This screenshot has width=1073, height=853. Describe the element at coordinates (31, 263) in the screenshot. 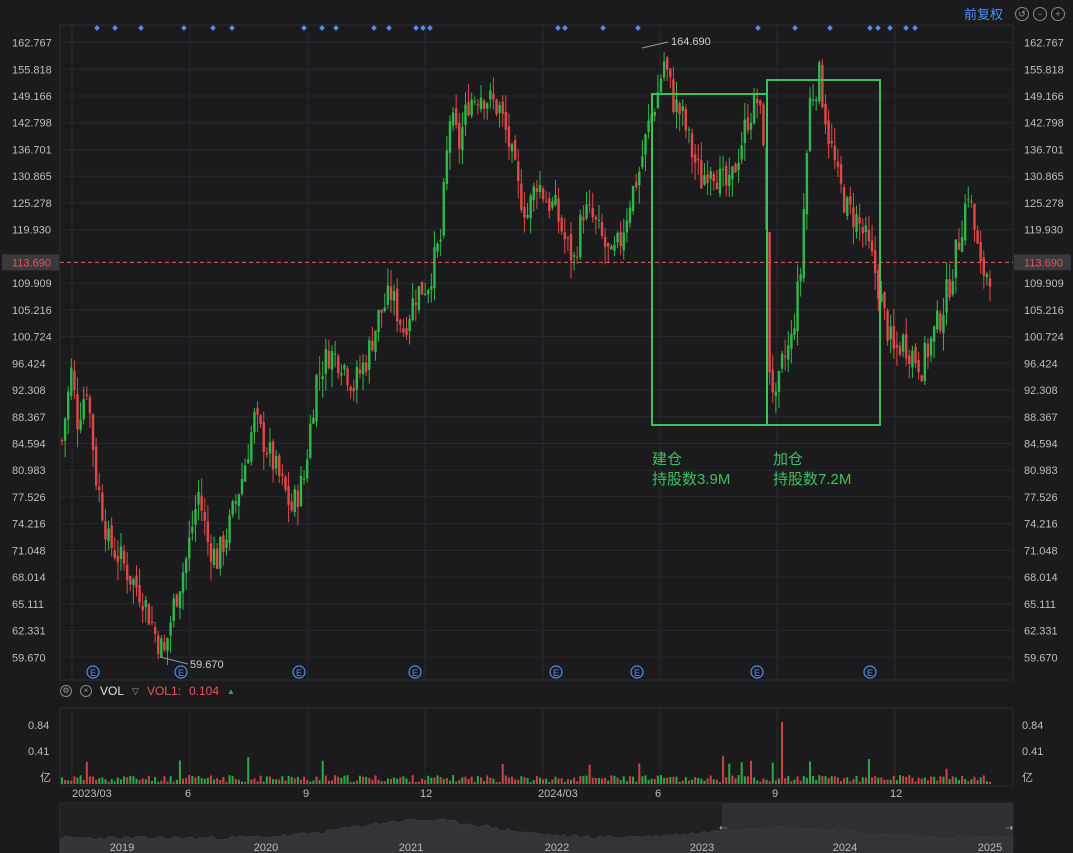

I see `current-price-label-left: 113.690` at that location.